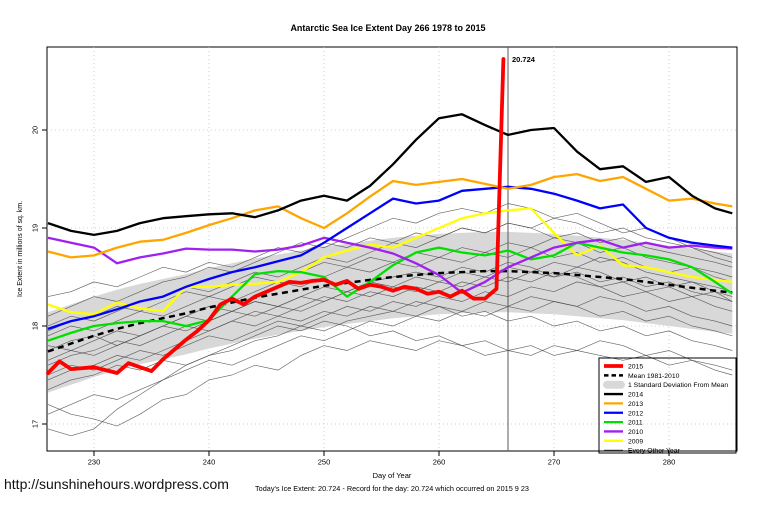 Image resolution: width=760 pixels, height=506 pixels. Describe the element at coordinates (678, 385) in the screenshot. I see `legend-label: 1 Standard Deviation From Mean` at that location.